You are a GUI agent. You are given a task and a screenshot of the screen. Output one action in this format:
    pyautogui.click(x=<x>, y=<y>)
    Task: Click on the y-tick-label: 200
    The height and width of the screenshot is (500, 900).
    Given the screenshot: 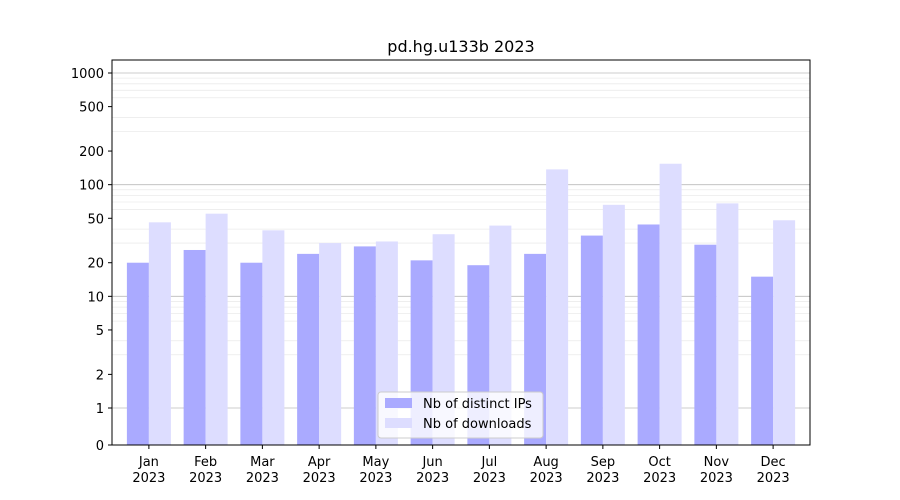 What is the action you would take?
    pyautogui.click(x=91, y=152)
    